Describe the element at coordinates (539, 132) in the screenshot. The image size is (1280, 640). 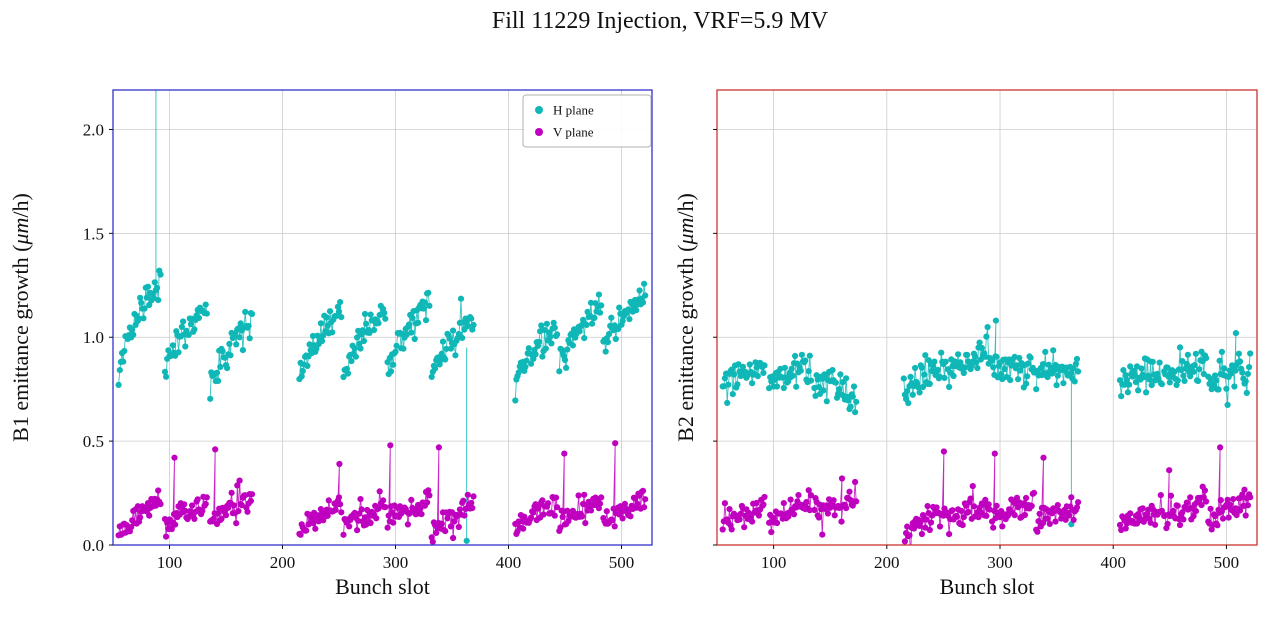
I see `legend-marker-v-plane` at that location.